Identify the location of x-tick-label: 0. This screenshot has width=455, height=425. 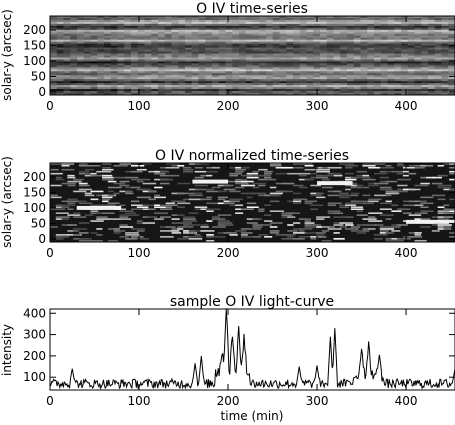
(50, 401).